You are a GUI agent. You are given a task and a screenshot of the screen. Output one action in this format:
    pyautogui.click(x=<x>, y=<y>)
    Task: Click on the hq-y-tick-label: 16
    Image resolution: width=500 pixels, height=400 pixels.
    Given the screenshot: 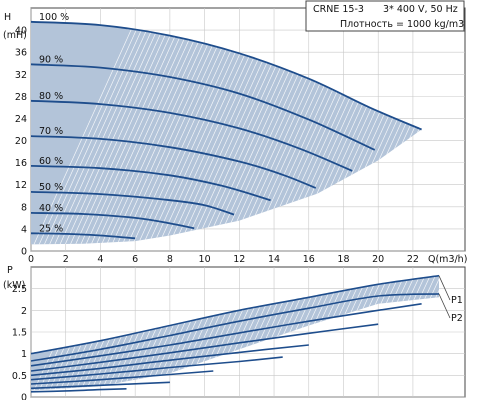 What is the action you would take?
    pyautogui.click(x=21, y=163)
    